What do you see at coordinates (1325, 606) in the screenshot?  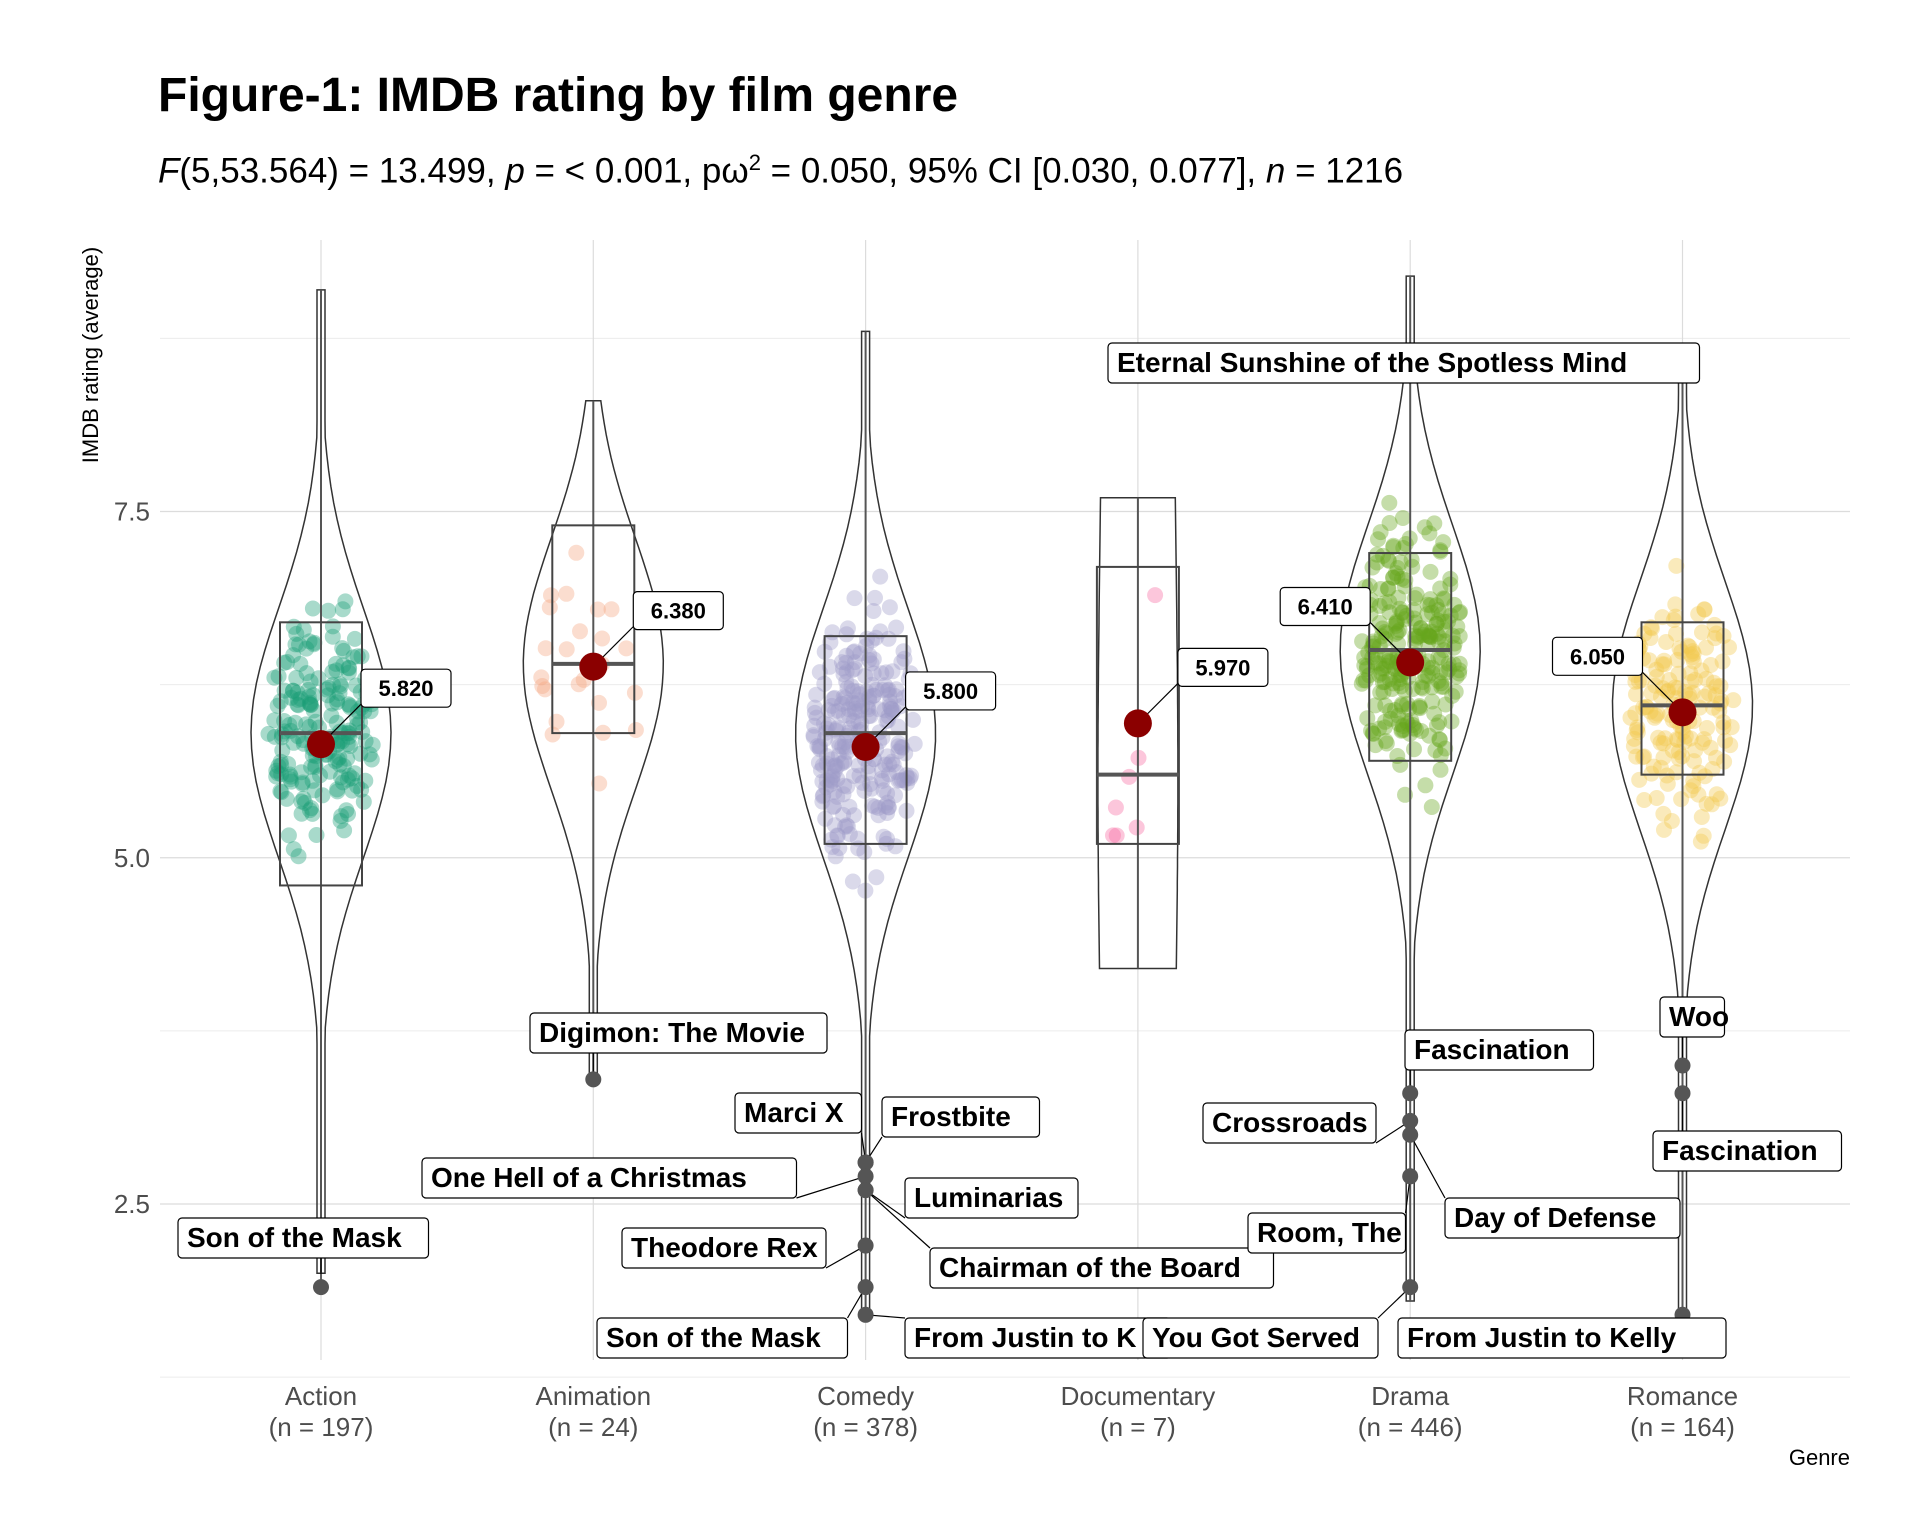 I see `mean-label-drama: 6.410` at bounding box center [1325, 606].